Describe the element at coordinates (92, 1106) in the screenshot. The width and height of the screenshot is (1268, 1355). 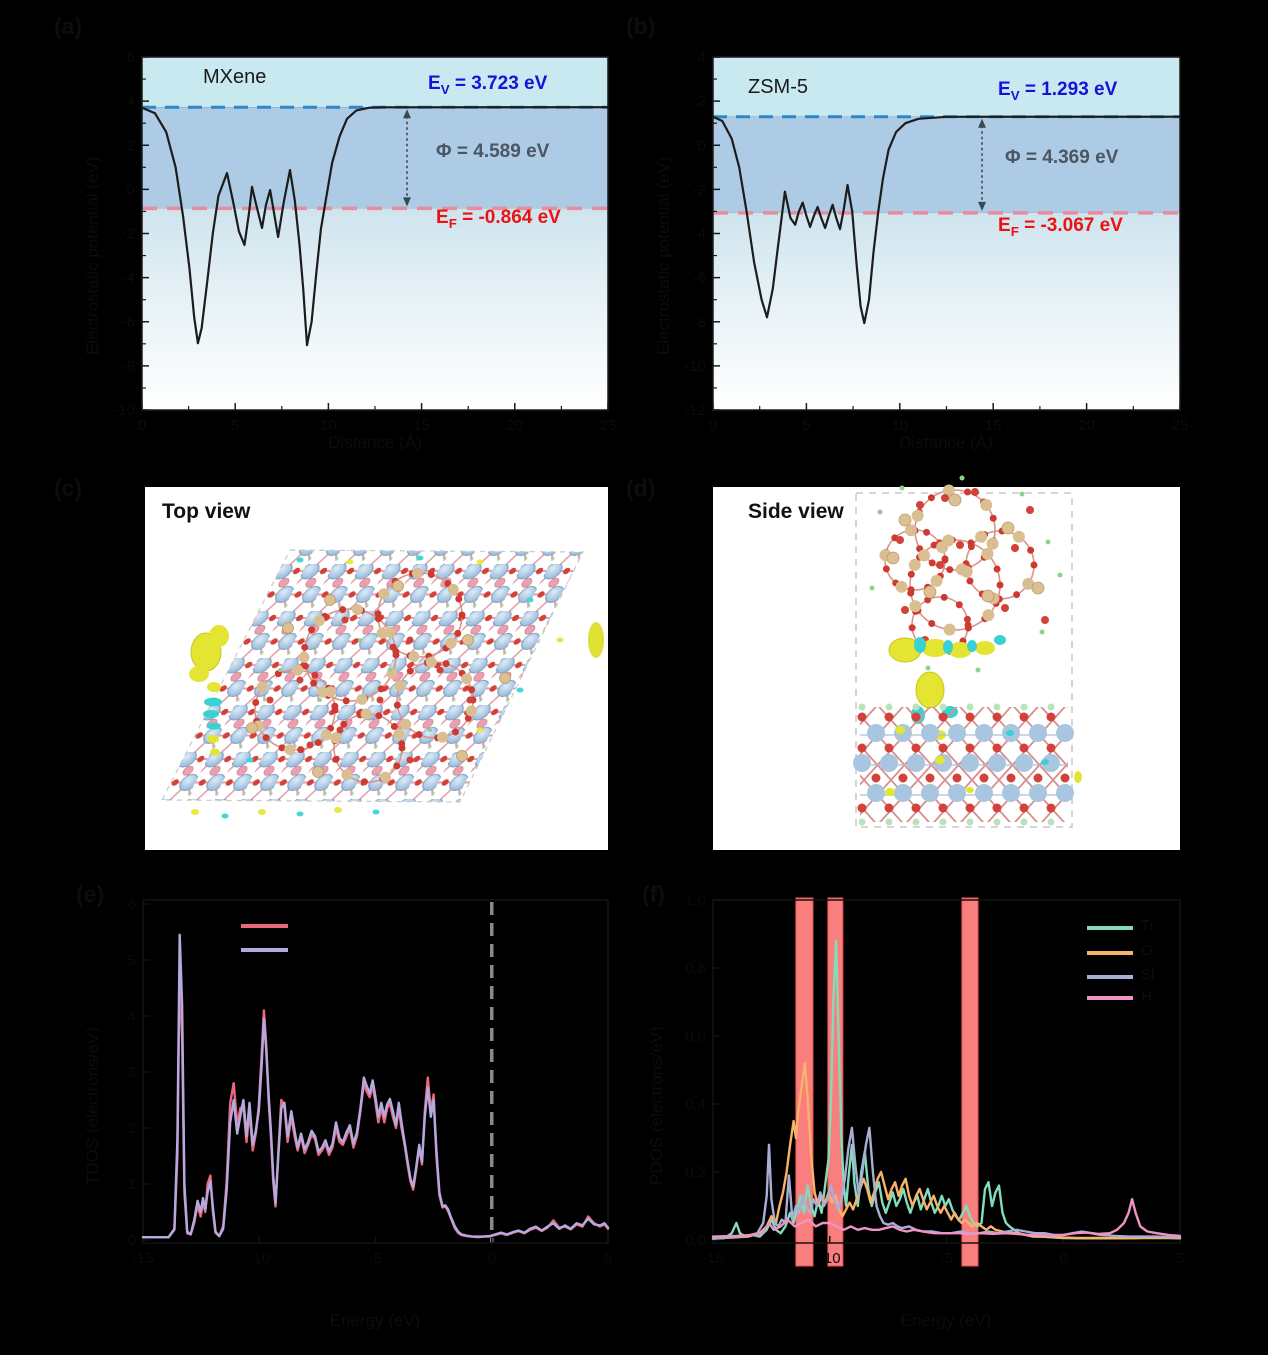
I see `y-axis-label-e: TDOS (electrons/eV)` at that location.